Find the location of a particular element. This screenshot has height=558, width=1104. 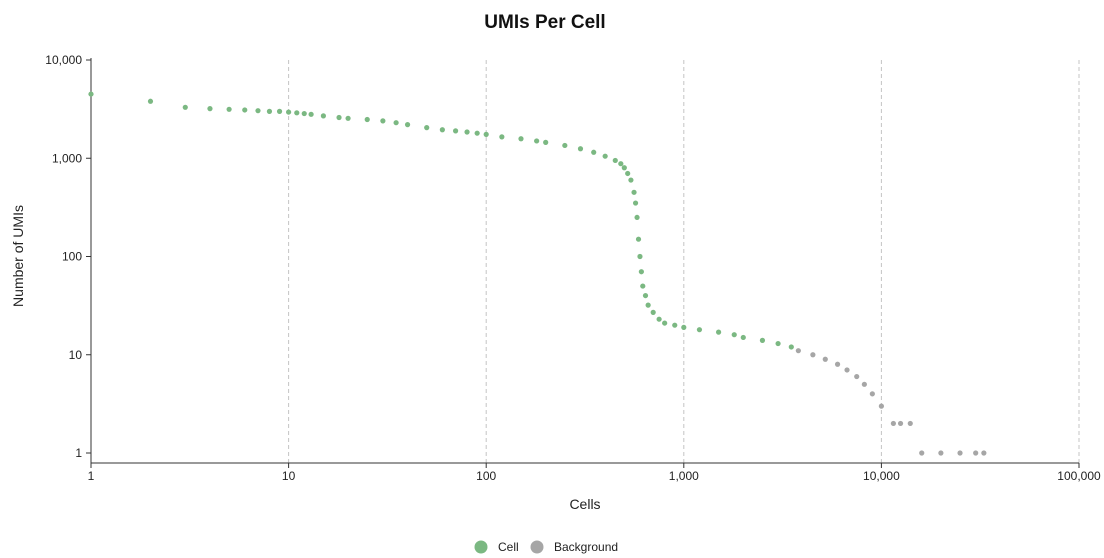

legend: Cell Background is located at coordinates (546, 547).